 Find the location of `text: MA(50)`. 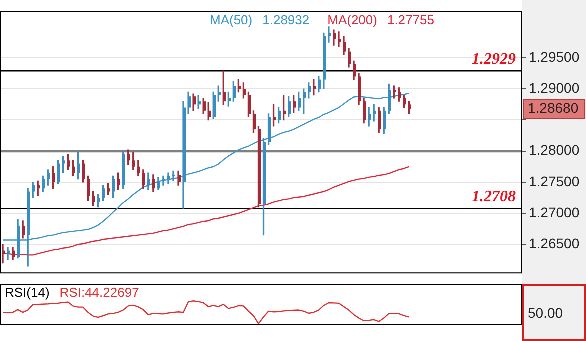

text: MA(50) is located at coordinates (231, 20).